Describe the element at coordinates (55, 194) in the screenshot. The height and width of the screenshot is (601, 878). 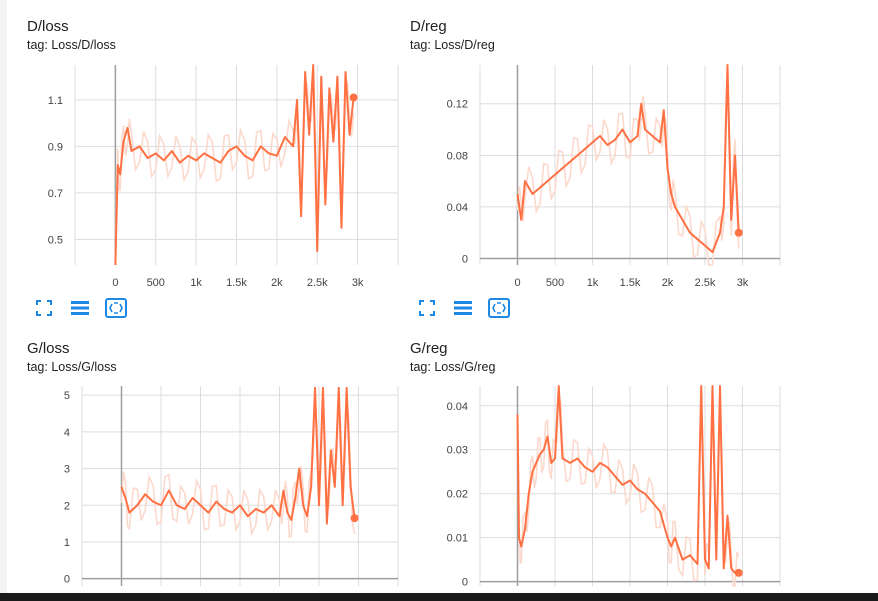
I see `y-tick-label: 0.7` at that location.